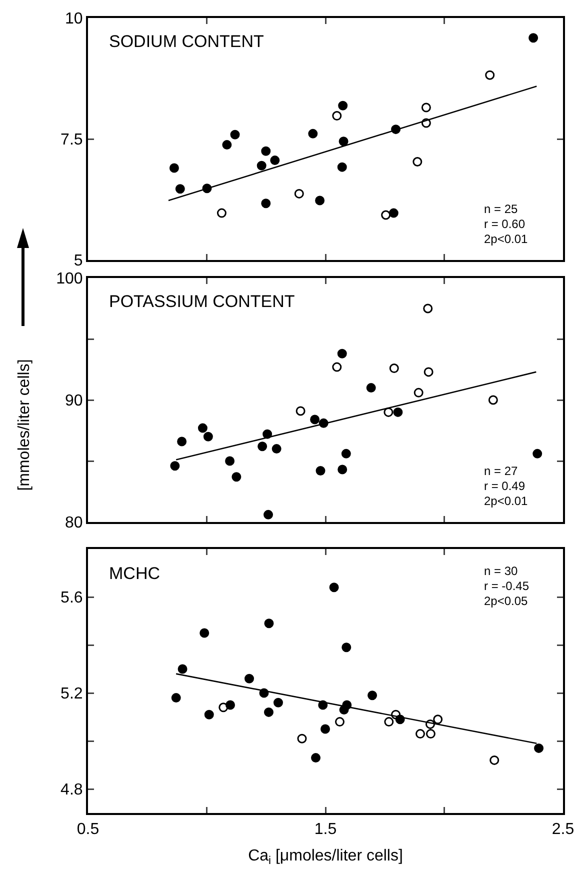 The width and height of the screenshot is (581, 883). What do you see at coordinates (71, 694) in the screenshot?
I see `y-tick-label: 5.2` at bounding box center [71, 694].